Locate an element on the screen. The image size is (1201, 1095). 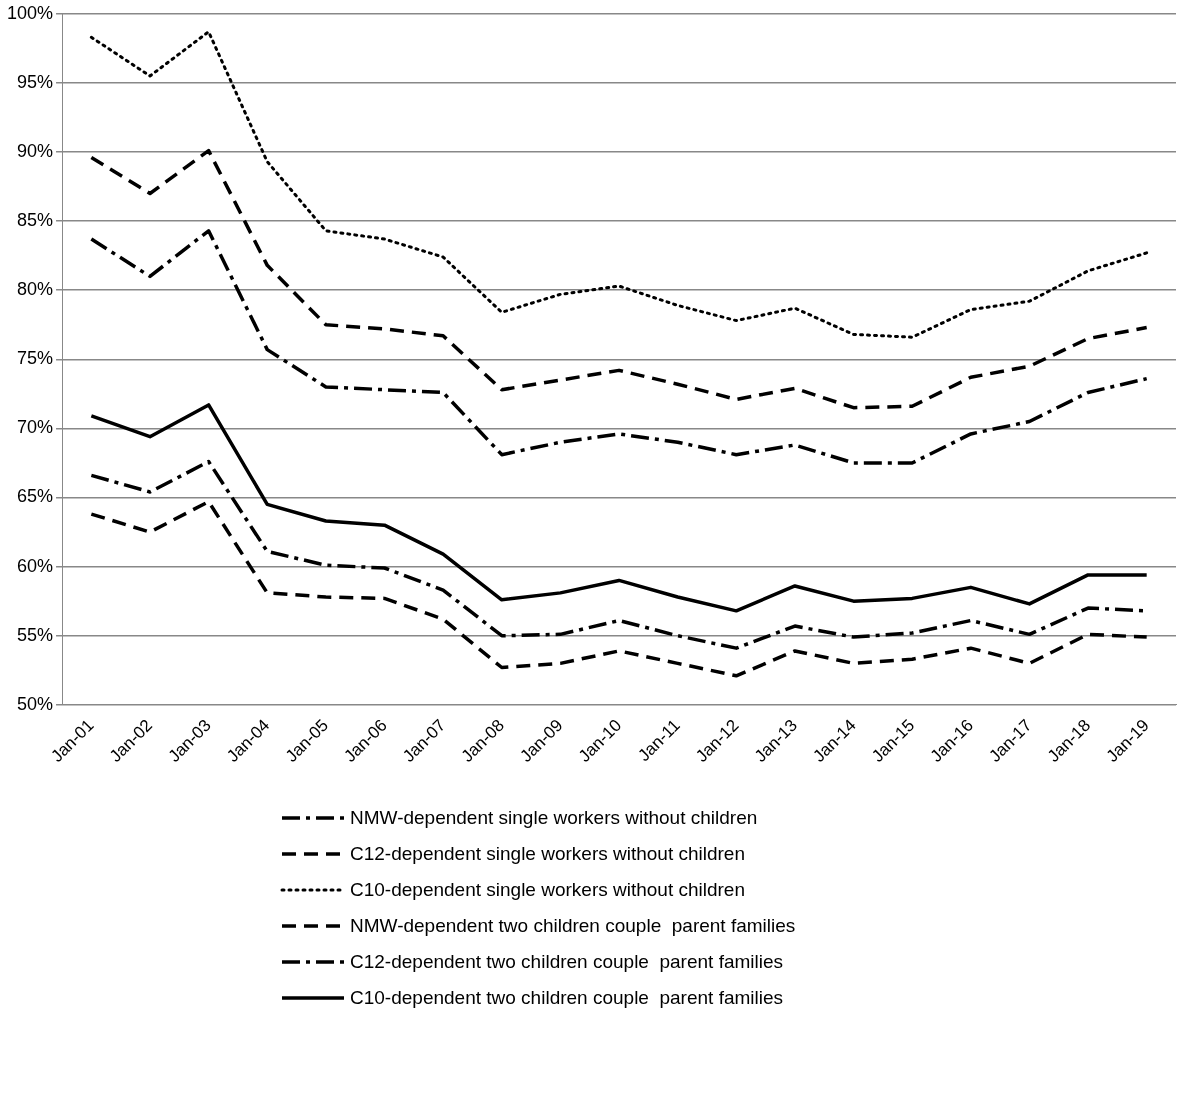
y-tick-label: 55% is located at coordinates (35, 634).